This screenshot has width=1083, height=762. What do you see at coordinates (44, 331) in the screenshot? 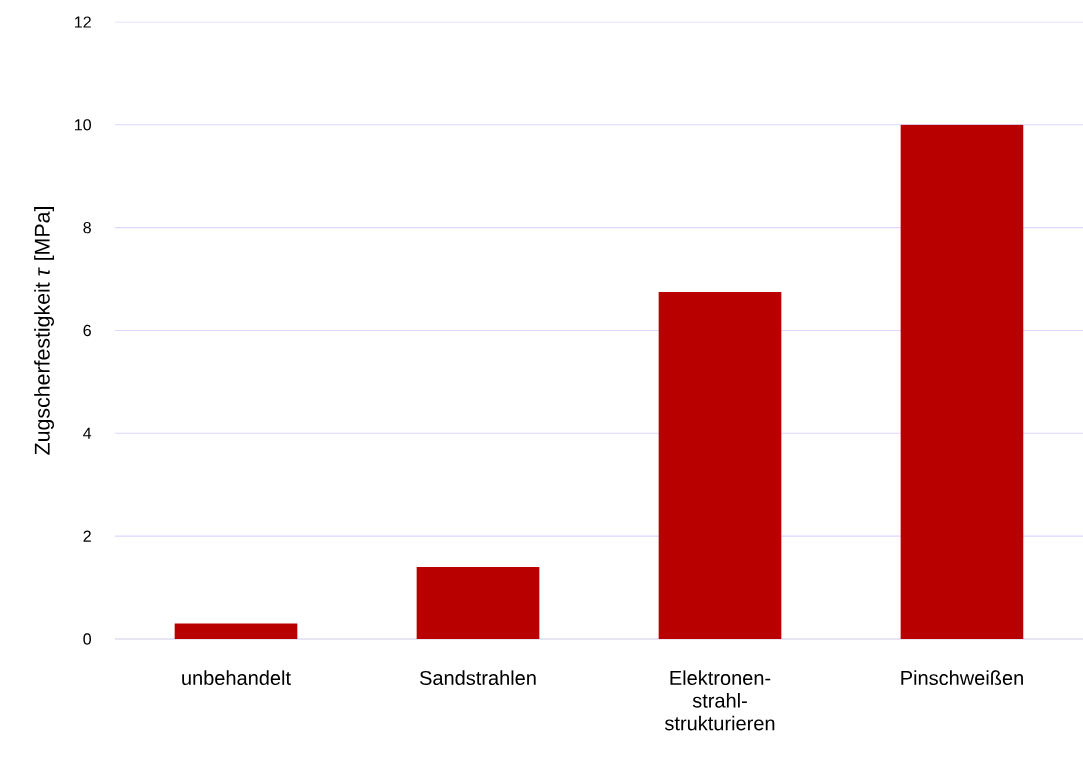
I see `y-axis-title: Zugscherfestigkeit τ [MPa]` at bounding box center [44, 331].